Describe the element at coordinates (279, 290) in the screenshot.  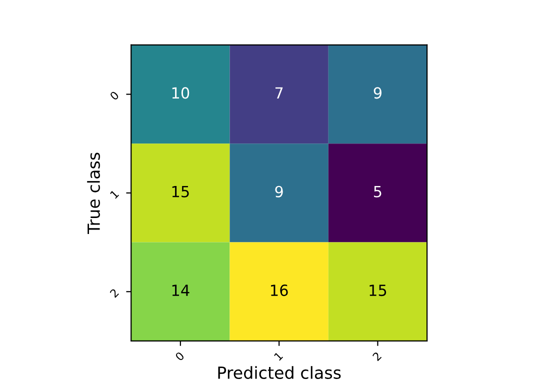
I see `data-label: 16` at that location.